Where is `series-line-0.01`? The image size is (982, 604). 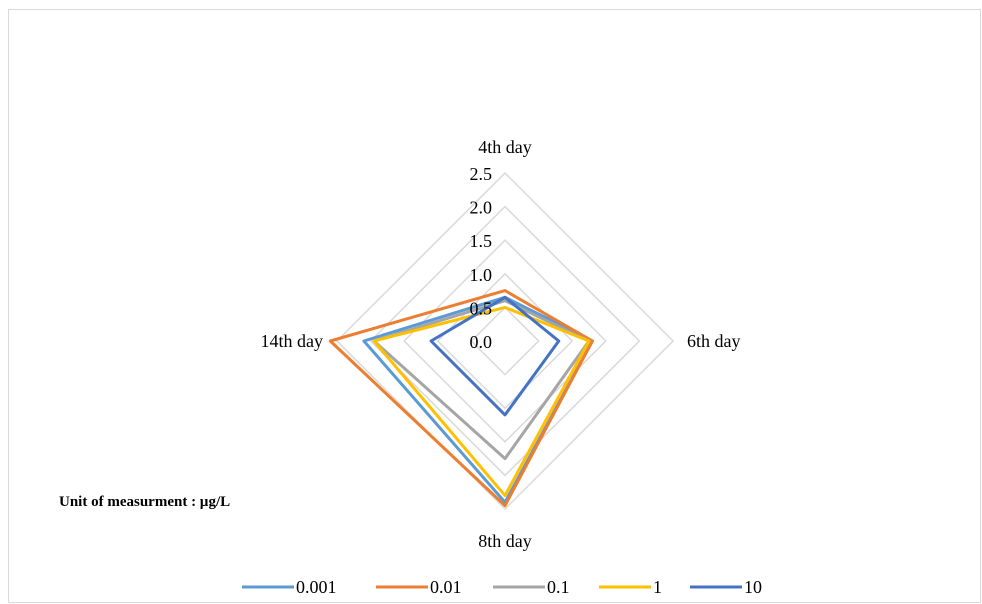
series-line-0.01 is located at coordinates (461, 398).